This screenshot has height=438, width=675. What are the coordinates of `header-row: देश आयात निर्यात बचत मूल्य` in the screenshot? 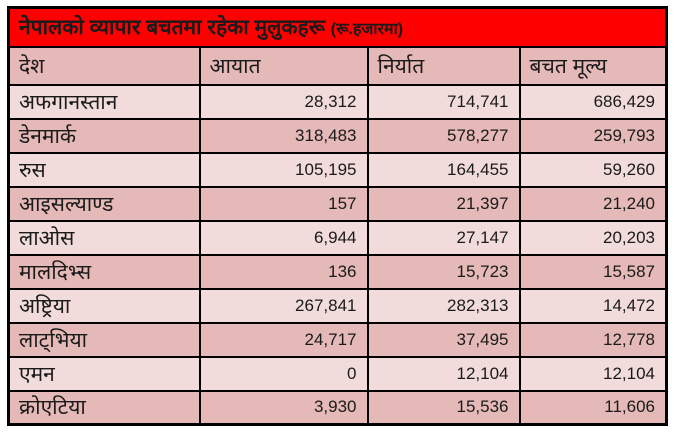 It's located at (337, 65).